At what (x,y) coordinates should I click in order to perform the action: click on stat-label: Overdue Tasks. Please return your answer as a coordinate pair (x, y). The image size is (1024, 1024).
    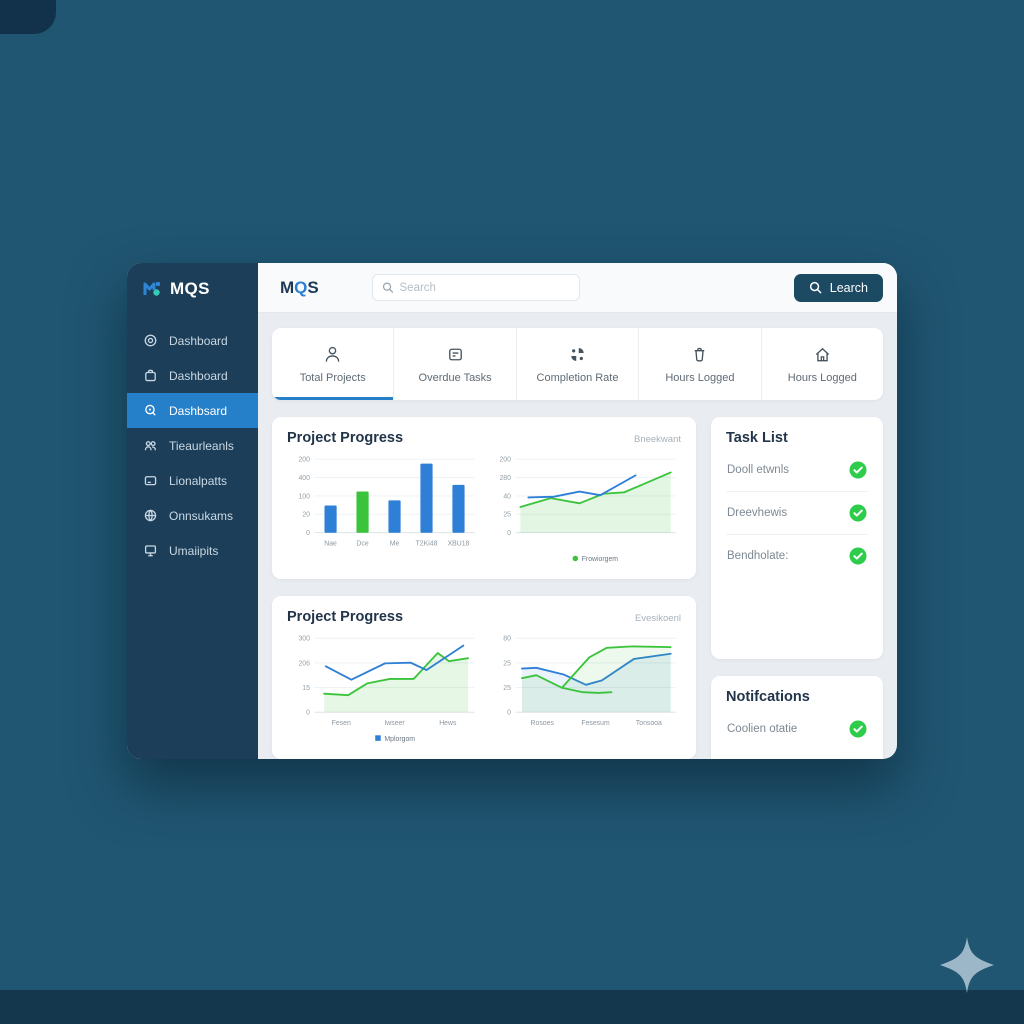
    Looking at the image, I should click on (455, 378).